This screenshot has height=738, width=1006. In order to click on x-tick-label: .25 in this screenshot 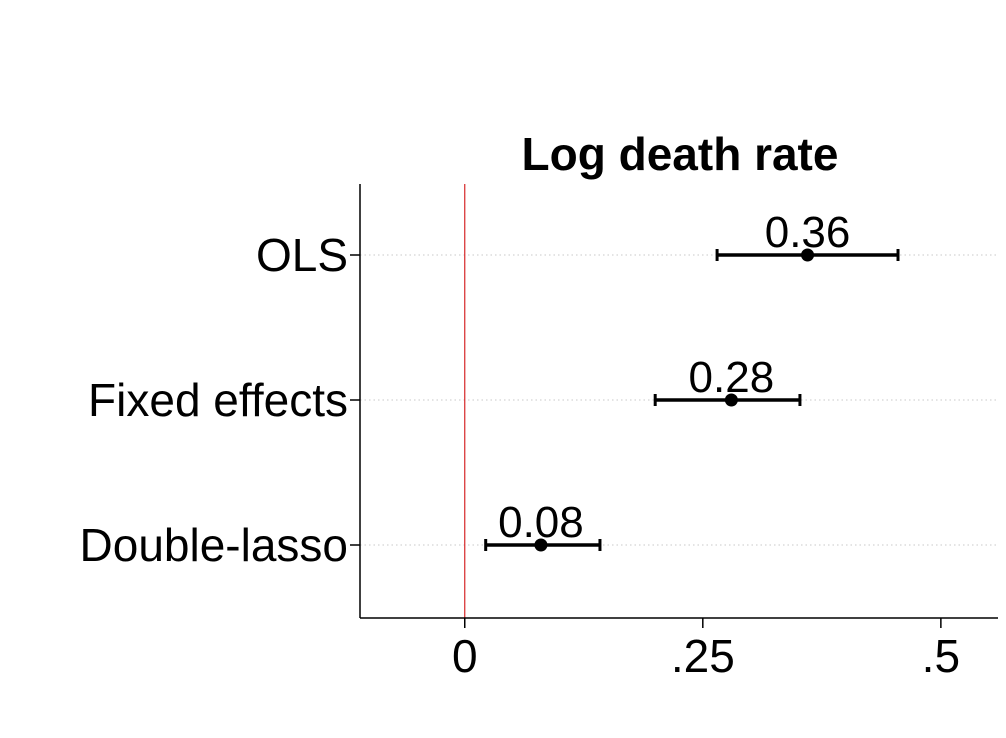, I will do `click(703, 656)`.